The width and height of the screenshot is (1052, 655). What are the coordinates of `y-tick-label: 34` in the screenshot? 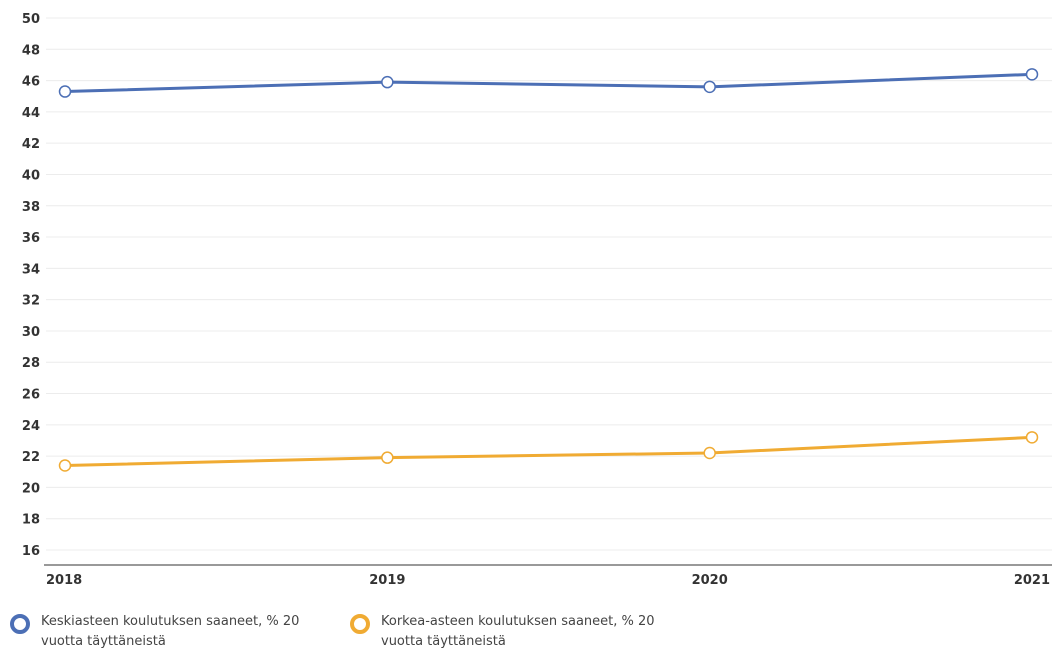 It's located at (31, 269).